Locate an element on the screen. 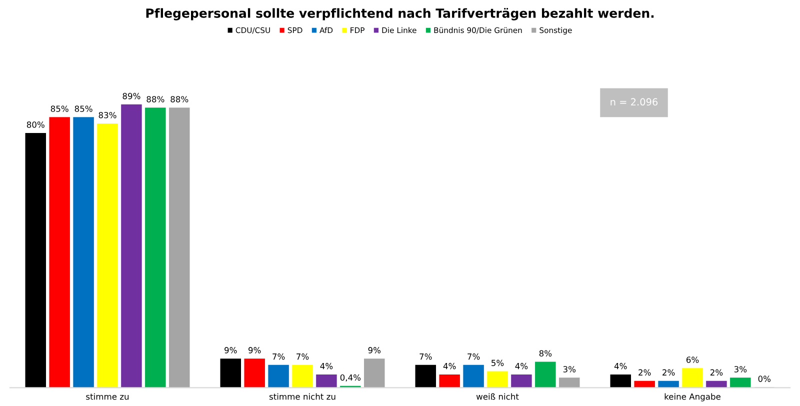 This screenshot has width=800, height=406. x-tick-label: weiß nicht is located at coordinates (497, 396).